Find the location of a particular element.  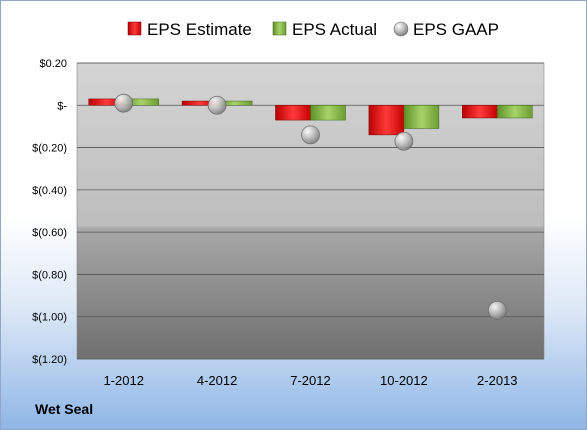

legend: EPS Estimate EPS Actual EPS GAAP is located at coordinates (313, 29).